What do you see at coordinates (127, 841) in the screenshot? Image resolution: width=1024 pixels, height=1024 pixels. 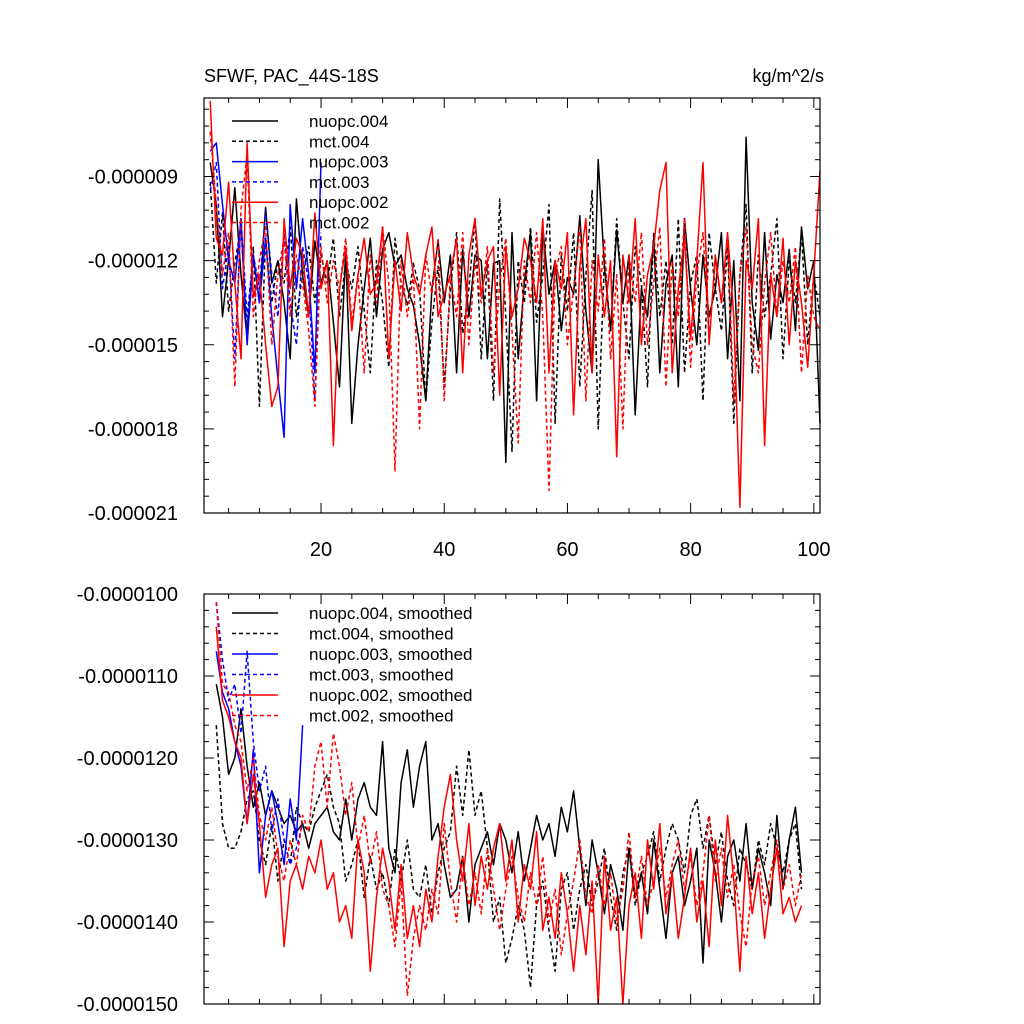 I see `y-tick-label: -0.0000130` at bounding box center [127, 841].